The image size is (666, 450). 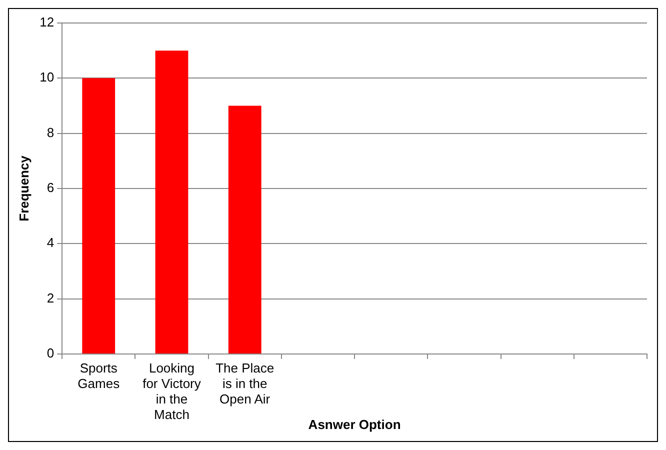 I want to click on y-tick-label: 6, so click(x=50, y=188).